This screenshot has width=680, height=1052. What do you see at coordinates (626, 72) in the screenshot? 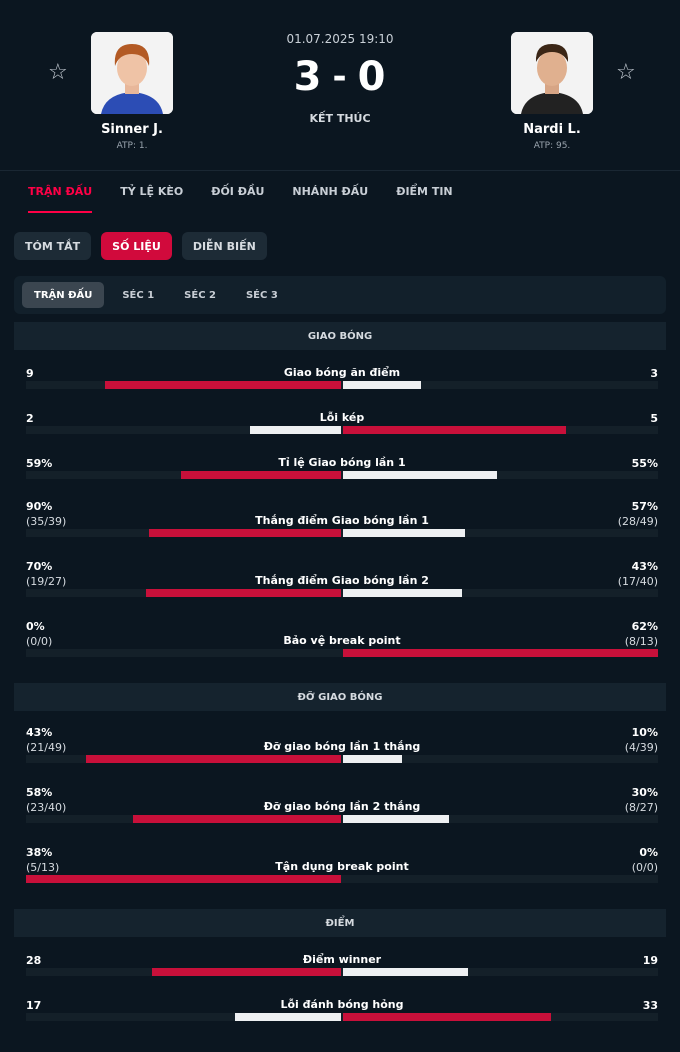
I see `favorite-away-star-icon: ☆` at bounding box center [626, 72].